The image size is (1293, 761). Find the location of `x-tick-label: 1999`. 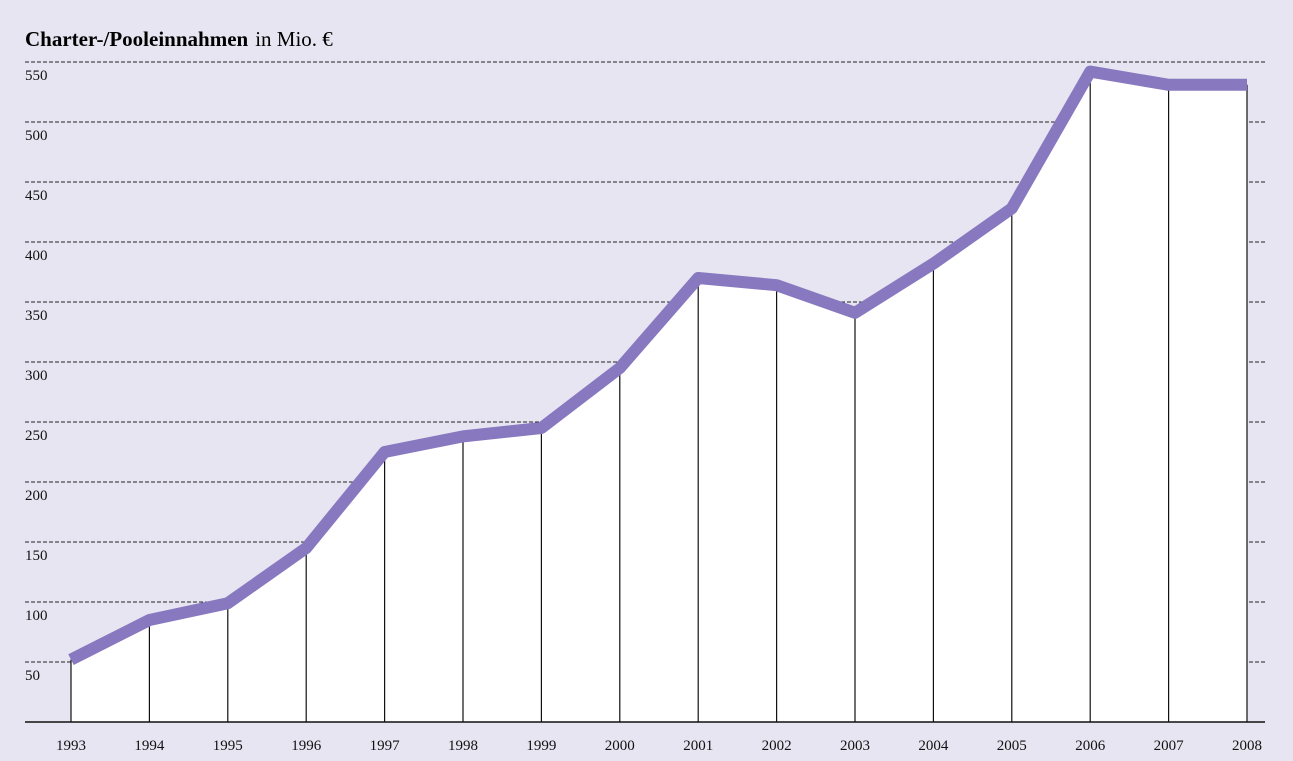

x-tick-label: 1999 is located at coordinates (541, 746).